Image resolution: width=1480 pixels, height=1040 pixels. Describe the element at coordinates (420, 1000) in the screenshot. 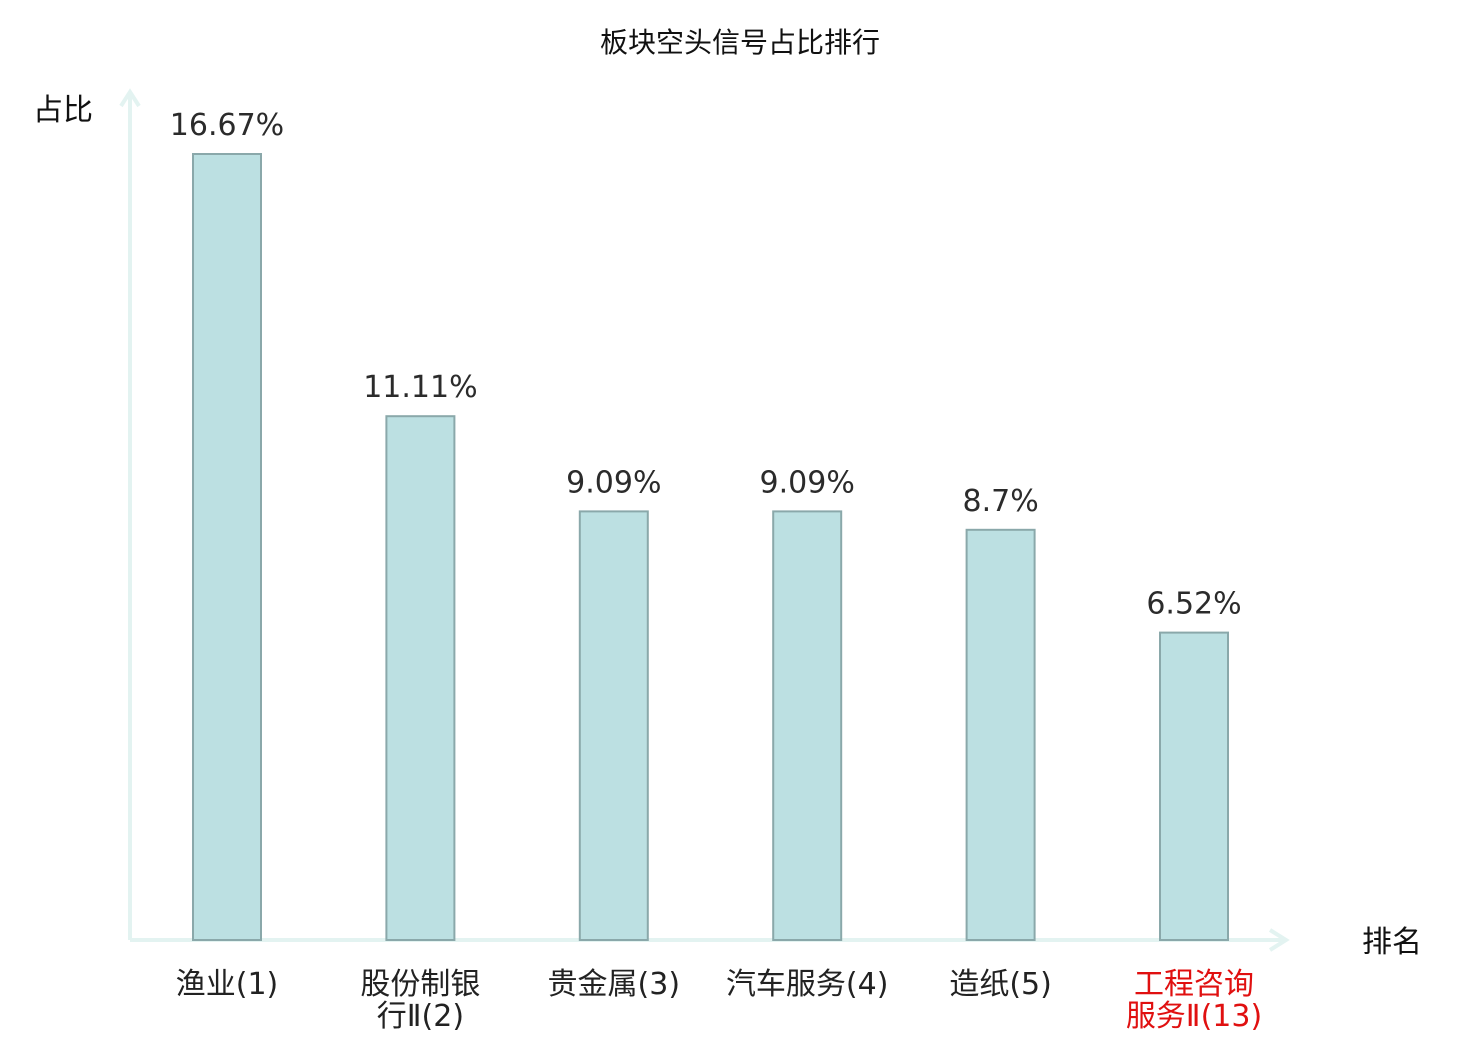

I see `category-label: 股份制银行Ⅱ(2)` at that location.